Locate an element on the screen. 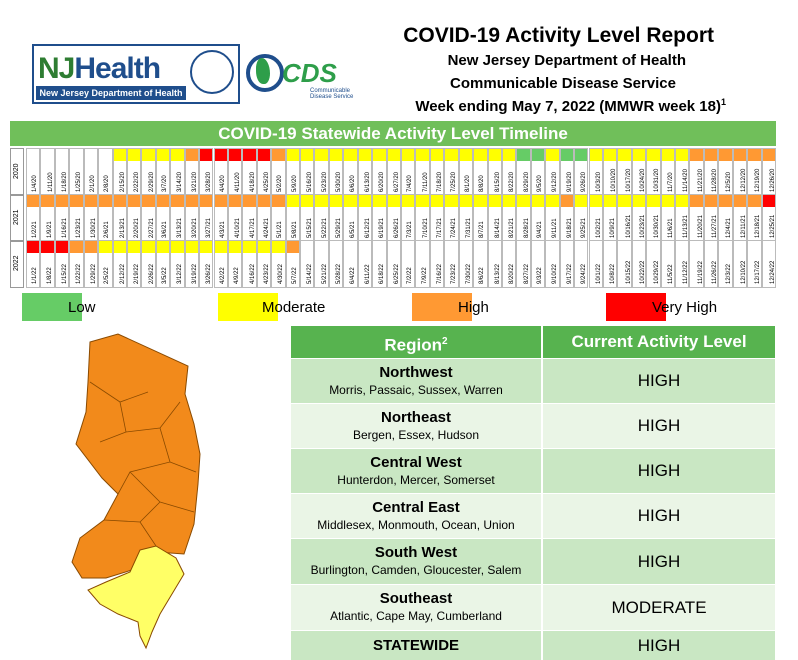 The height and width of the screenshot is (660, 798). timeline-date-label: 12/24/22 is located at coordinates (772, 272).